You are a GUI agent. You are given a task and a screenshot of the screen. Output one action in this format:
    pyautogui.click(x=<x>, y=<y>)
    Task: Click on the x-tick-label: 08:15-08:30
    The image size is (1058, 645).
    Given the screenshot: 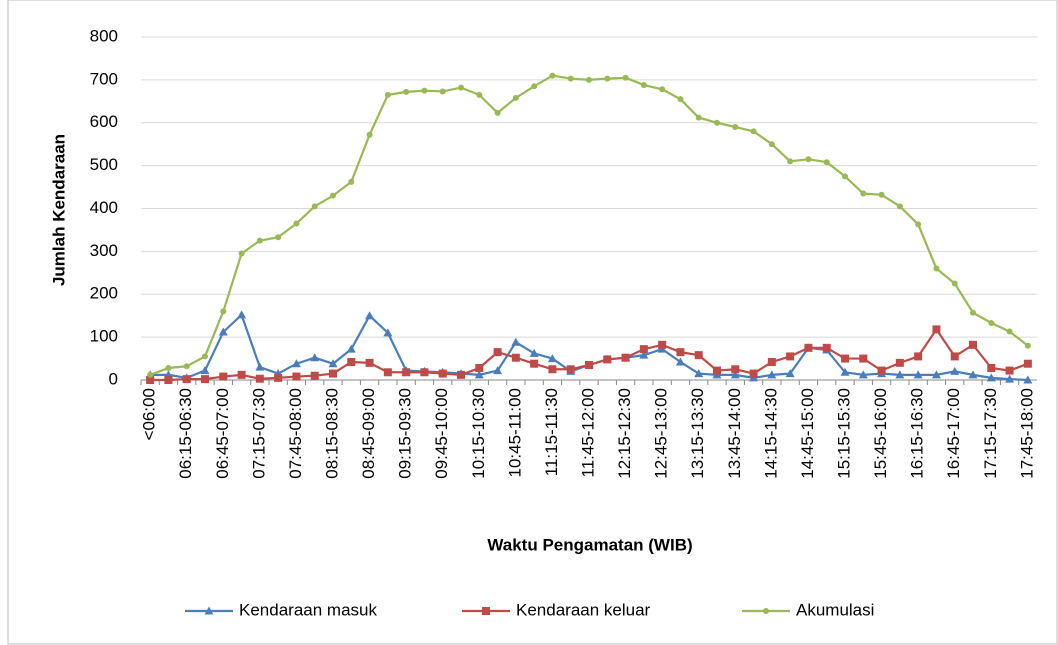 What is the action you would take?
    pyautogui.click(x=331, y=433)
    